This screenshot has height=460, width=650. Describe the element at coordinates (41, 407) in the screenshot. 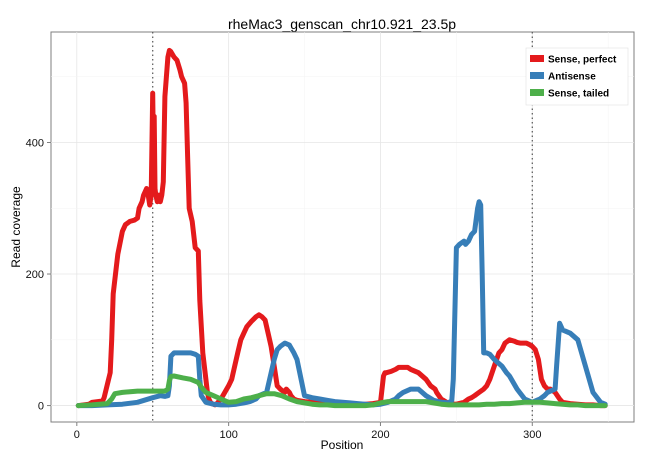

I see `y-tick-label: 0` at that location.